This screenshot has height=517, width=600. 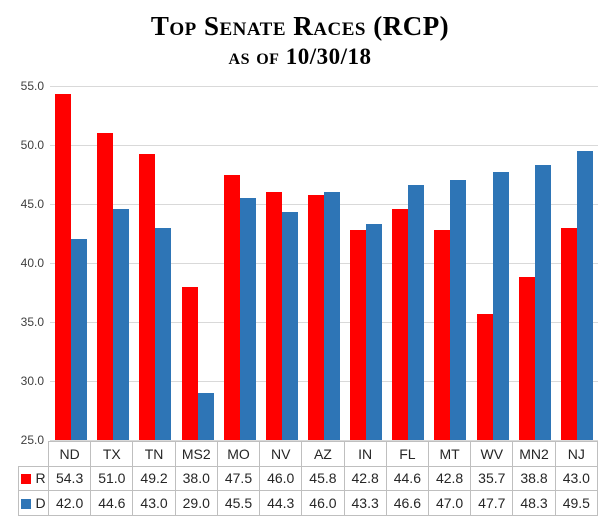 What do you see at coordinates (112, 454) in the screenshot?
I see `category-label-tx: TX` at bounding box center [112, 454].